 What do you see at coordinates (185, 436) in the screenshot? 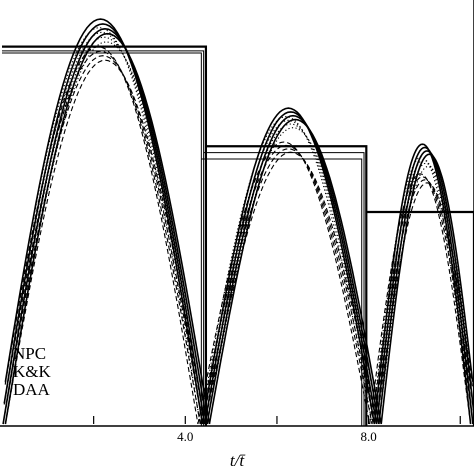
I see `x-tick-label: 4.0` at bounding box center [185, 436].